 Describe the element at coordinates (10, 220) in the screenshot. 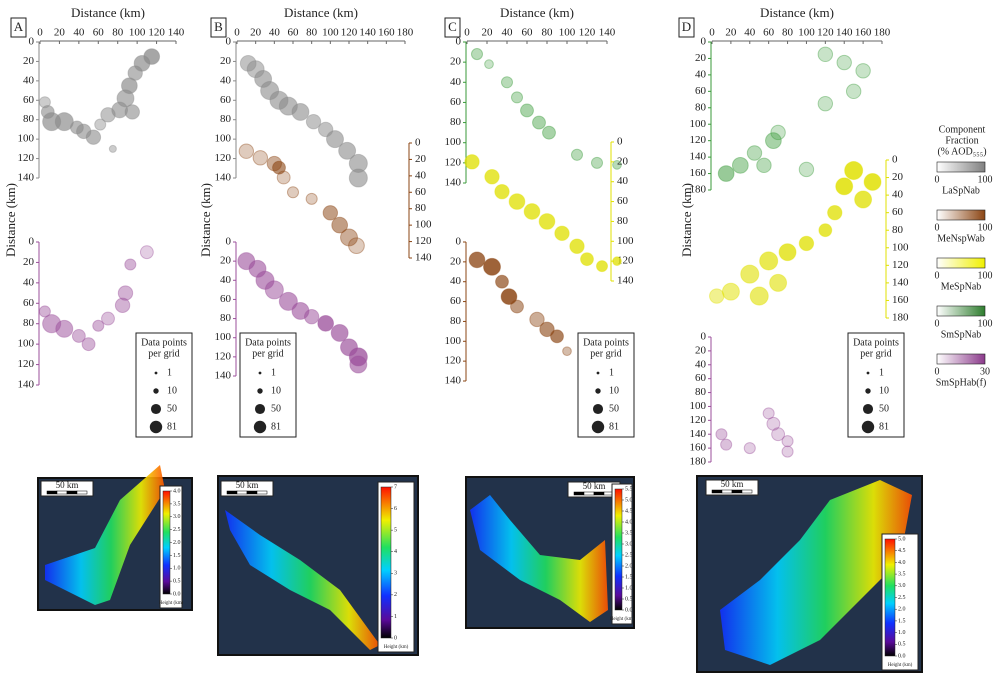

I see `y-axis-title: Distance (km)` at that location.